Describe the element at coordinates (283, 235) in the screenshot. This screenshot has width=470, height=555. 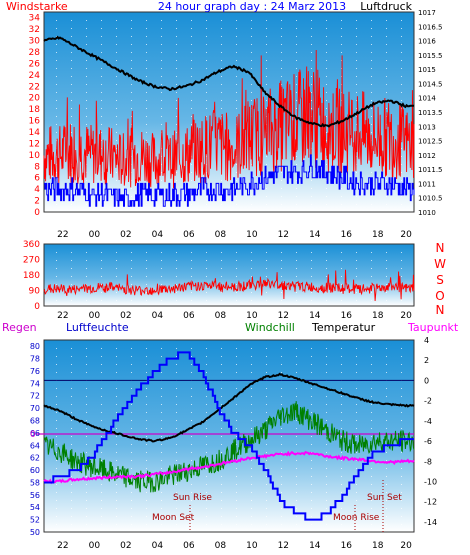
I see `x-tick-label: 12` at that location.